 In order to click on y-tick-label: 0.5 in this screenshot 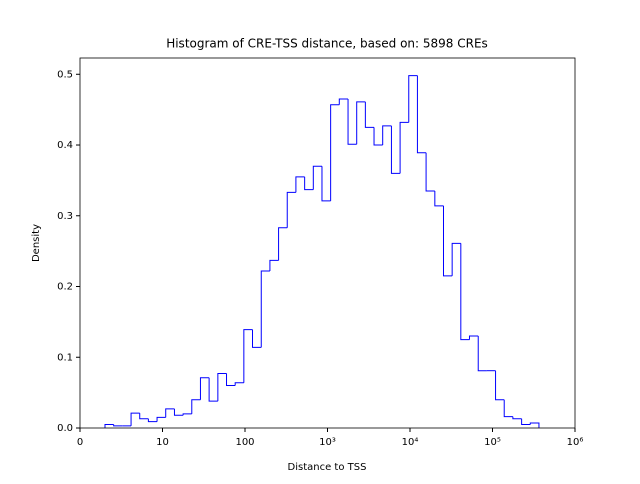, I will do `click(65, 74)`.